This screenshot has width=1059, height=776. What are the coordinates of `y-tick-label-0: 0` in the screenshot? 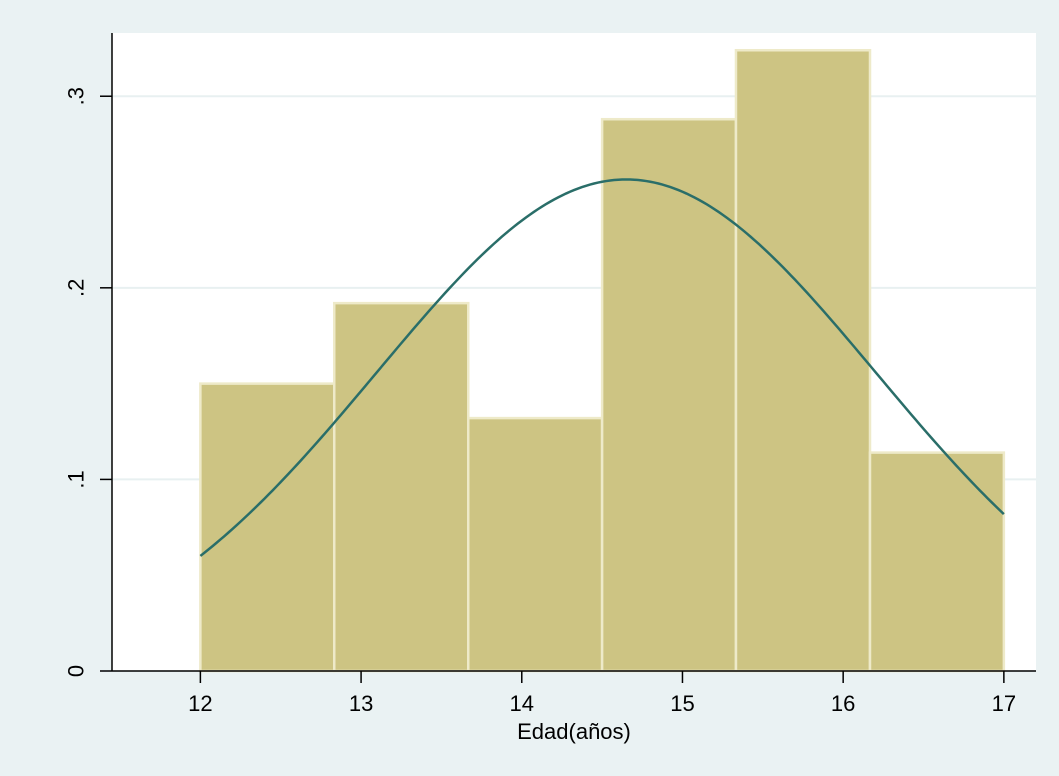 It's located at (76, 671).